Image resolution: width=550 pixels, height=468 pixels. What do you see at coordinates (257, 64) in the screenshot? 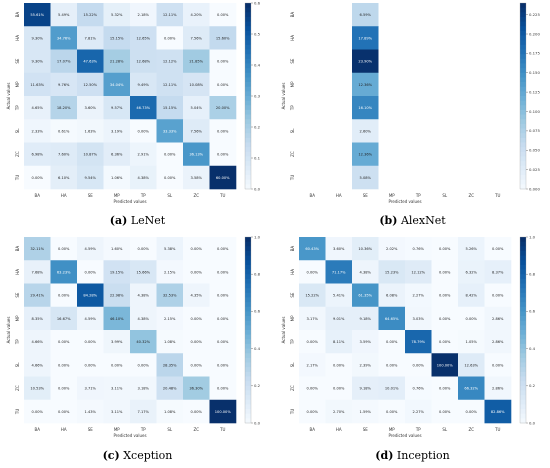
I see `colorbar-tick-label: 0.4` at bounding box center [257, 64].